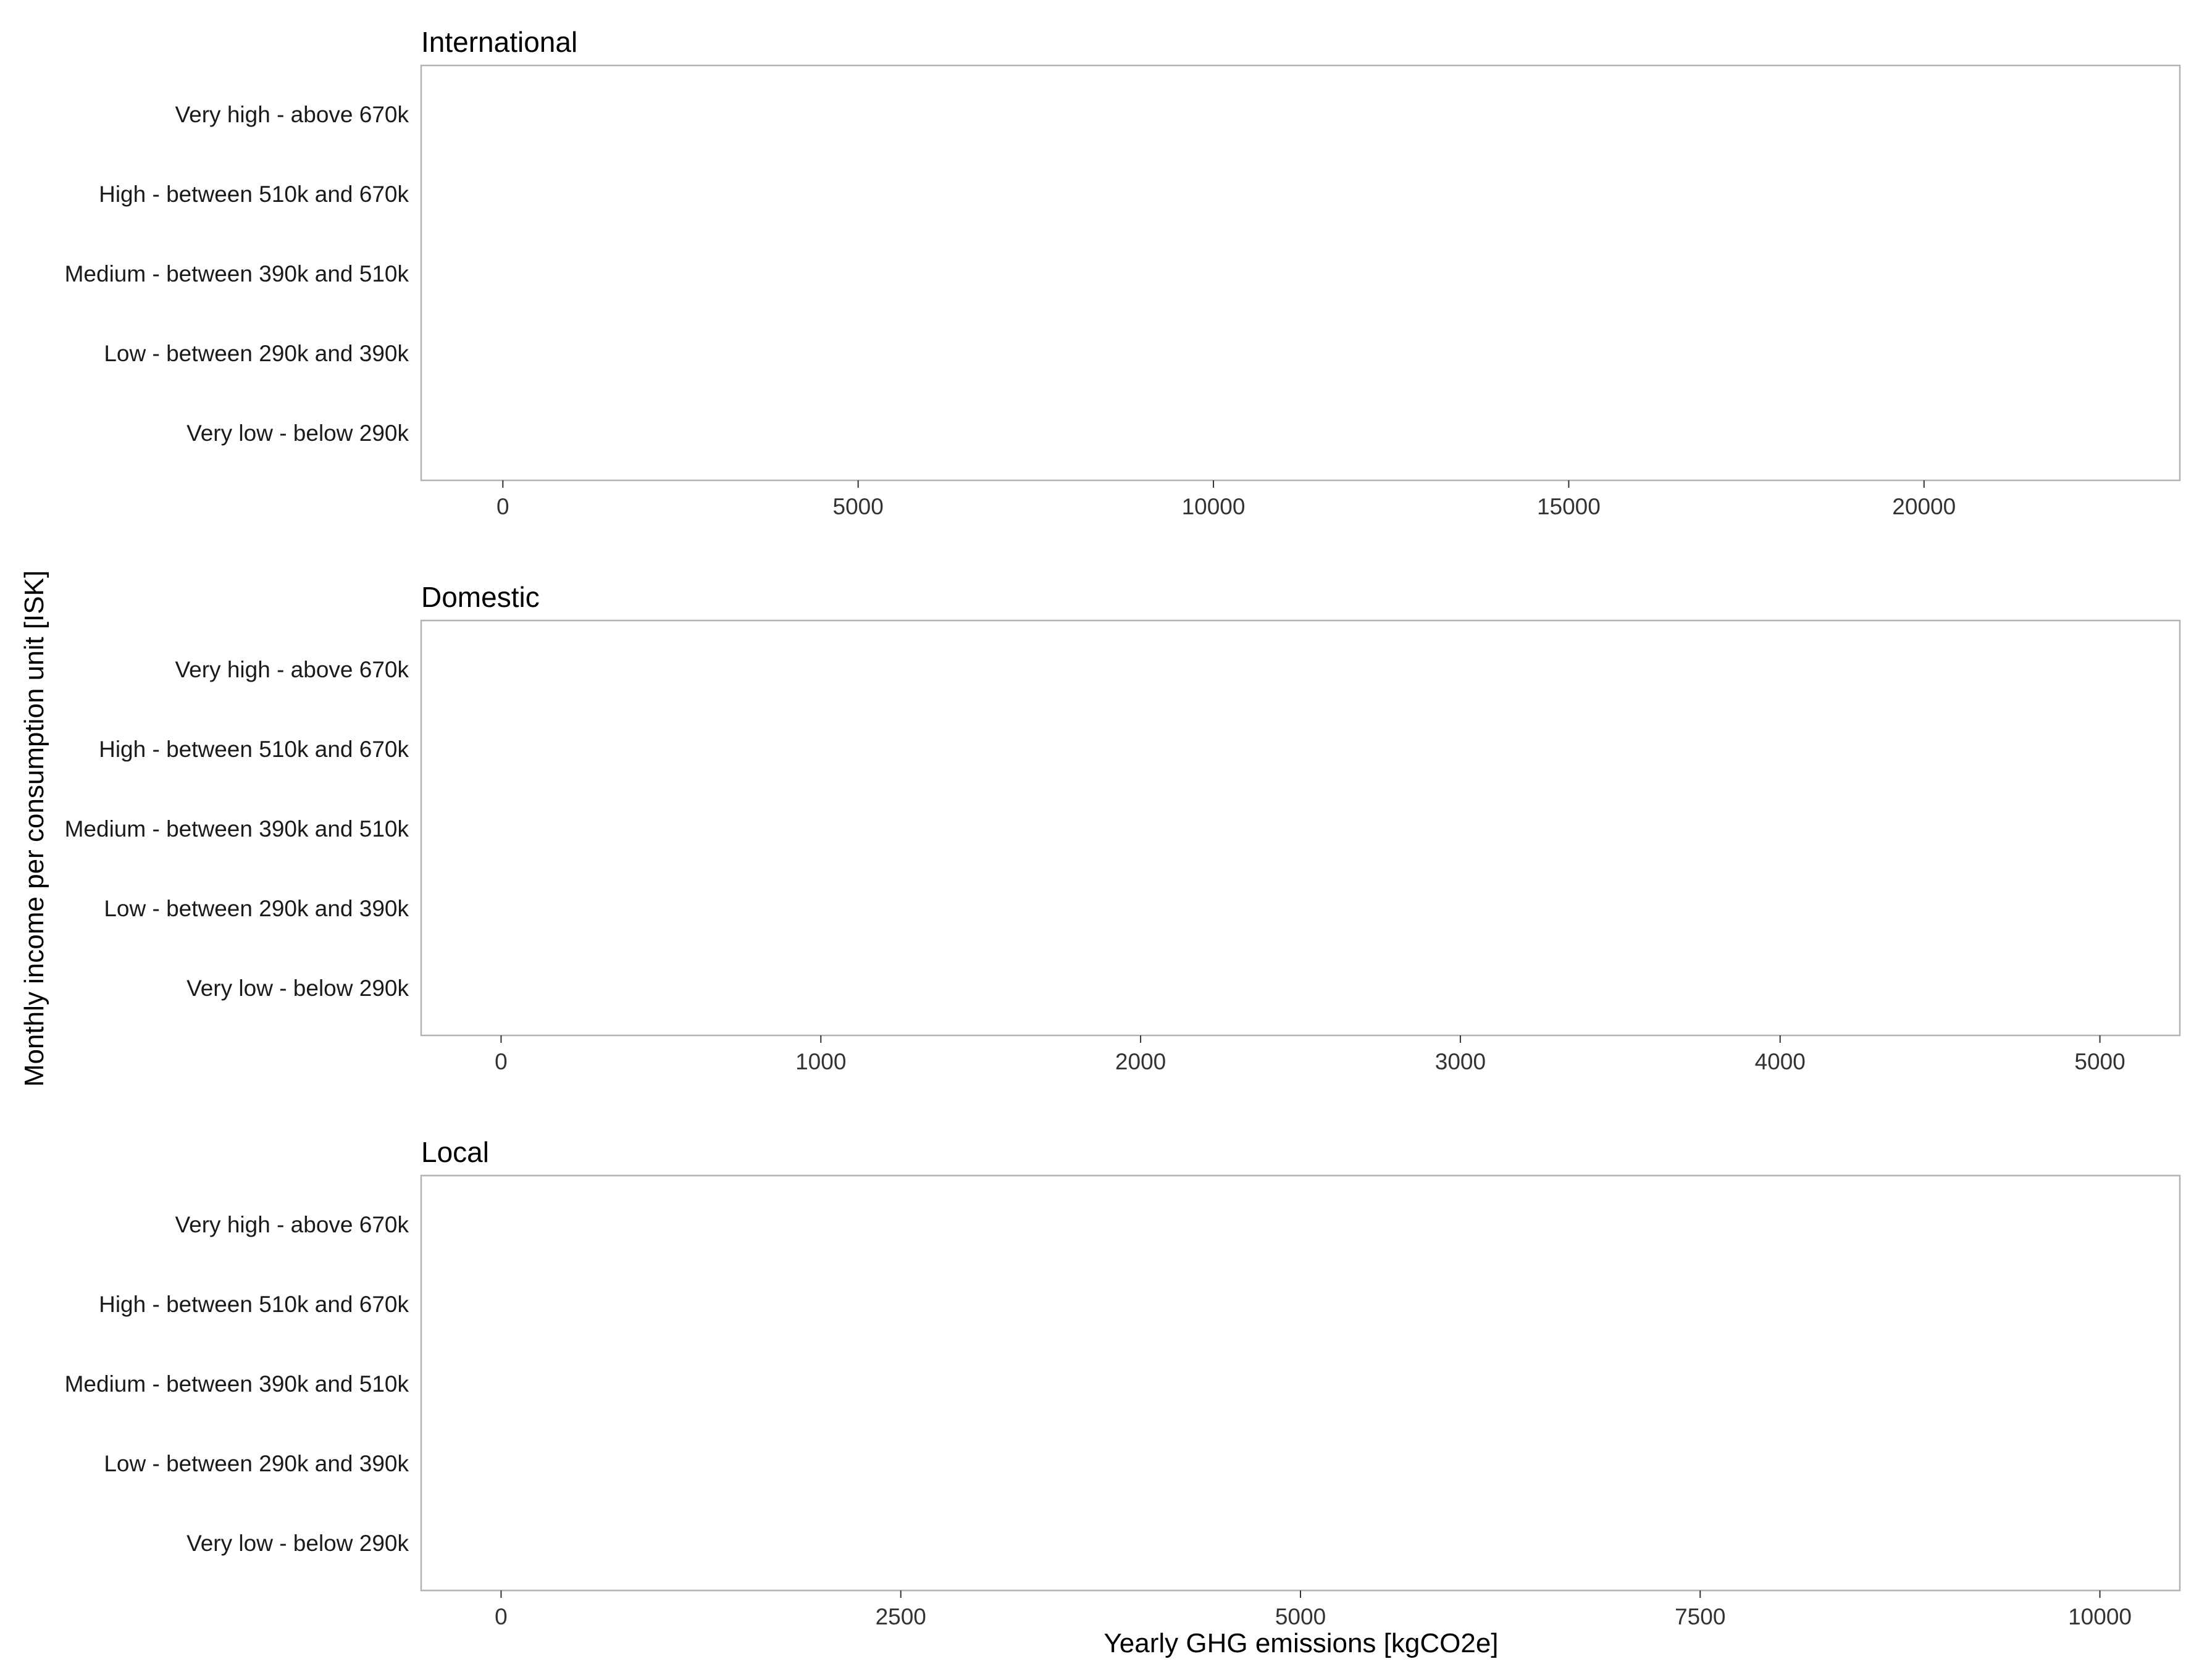 Image resolution: width=2207 pixels, height=1680 pixels. I want to click on x-tick-label: 3000, so click(1460, 1061).